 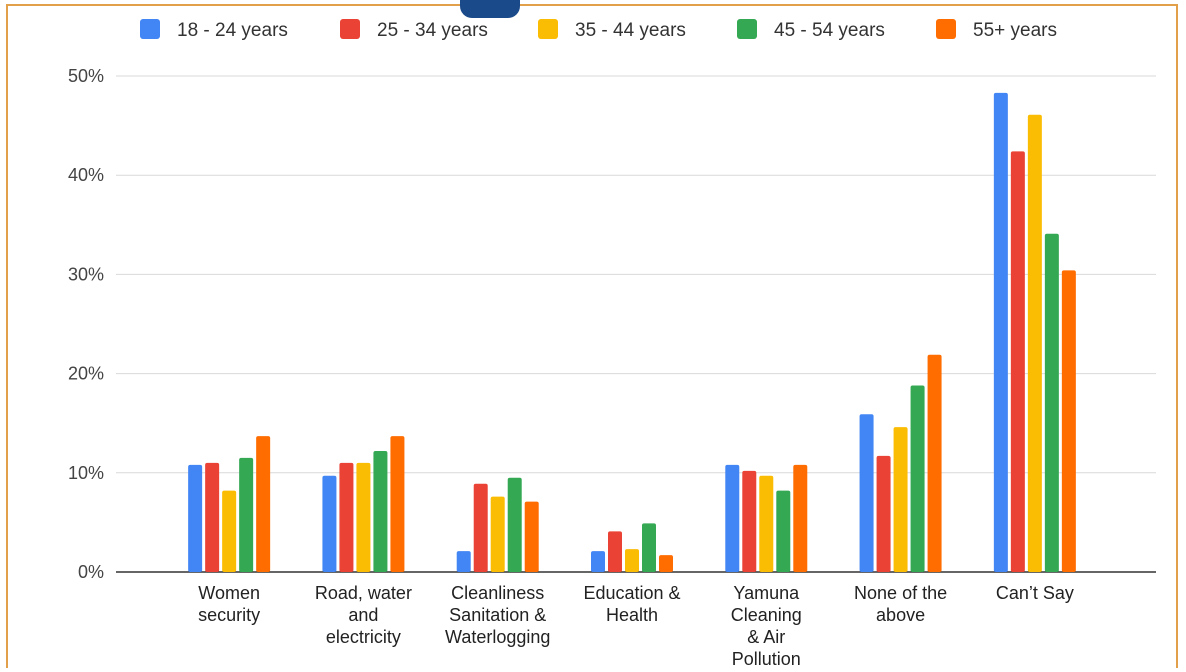 What do you see at coordinates (900, 604) in the screenshot?
I see `x-tick-label: None of the above` at bounding box center [900, 604].